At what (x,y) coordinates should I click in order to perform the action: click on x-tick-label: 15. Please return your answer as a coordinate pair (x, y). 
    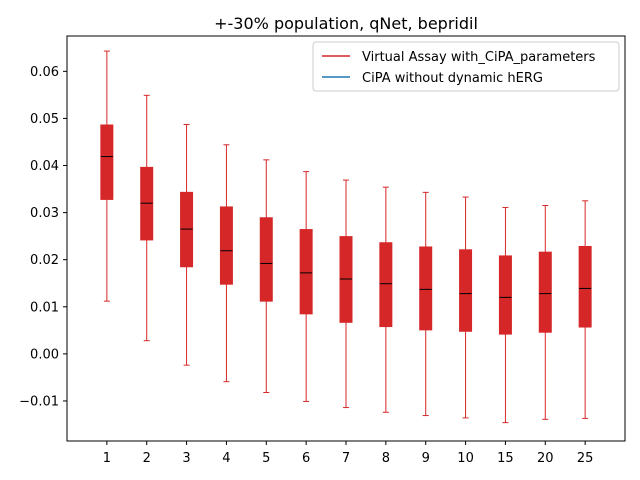
    Looking at the image, I should click on (505, 458).